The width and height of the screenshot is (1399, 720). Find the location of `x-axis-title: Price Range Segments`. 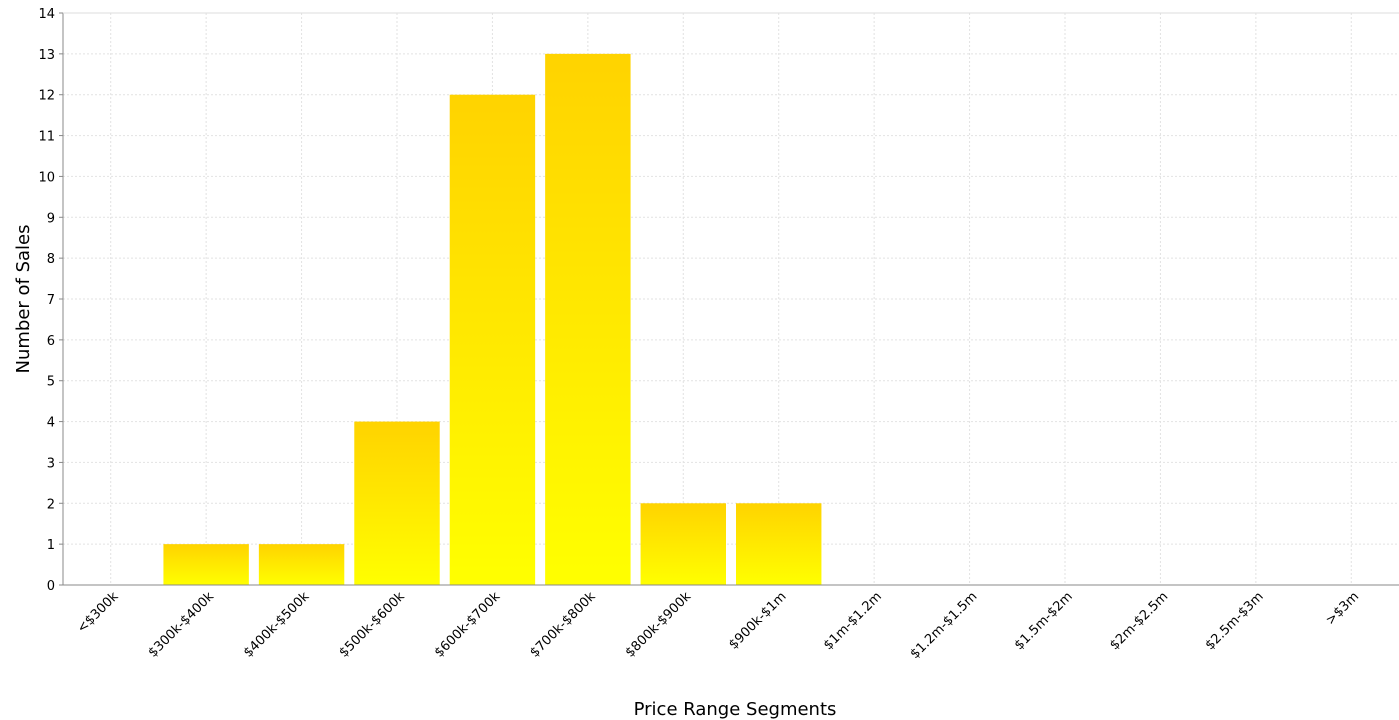

x-axis-title: Price Range Segments is located at coordinates (735, 709).